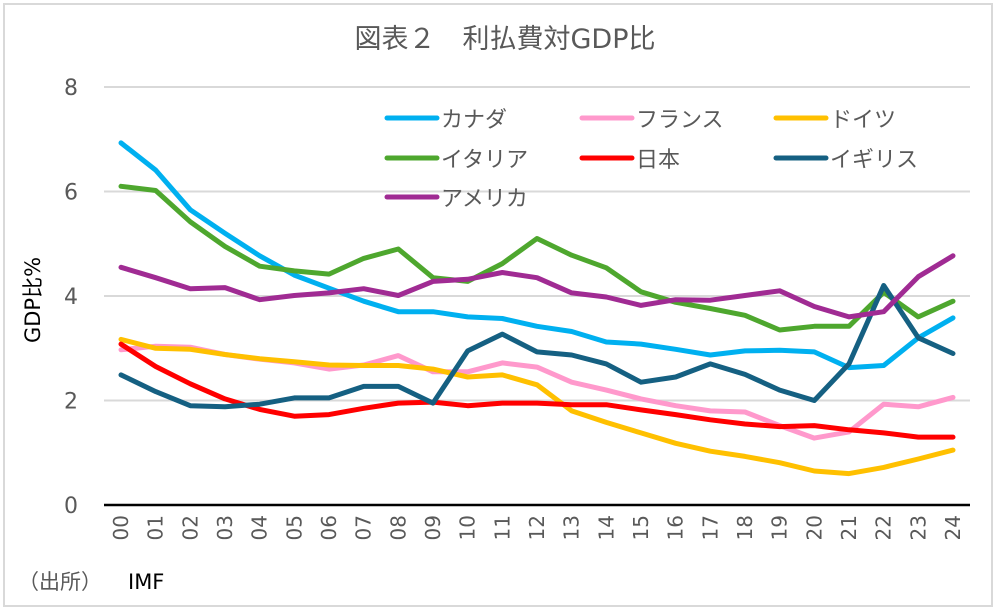 The image size is (999, 613). I want to click on y-tick-label: 4, so click(71, 297).